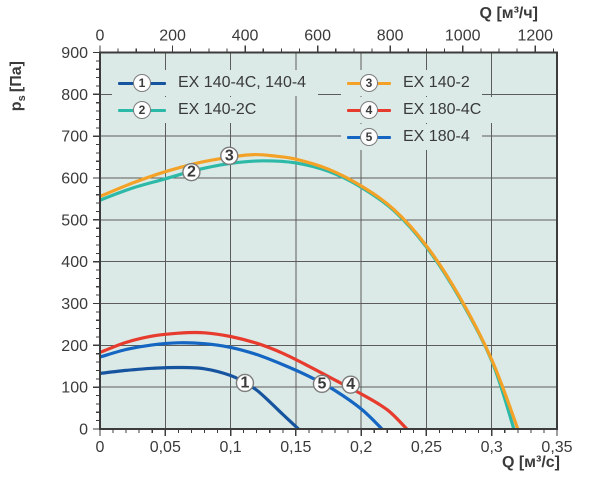 This screenshot has height=489, width=600. I want to click on tick-label-top: 800, so click(390, 36).